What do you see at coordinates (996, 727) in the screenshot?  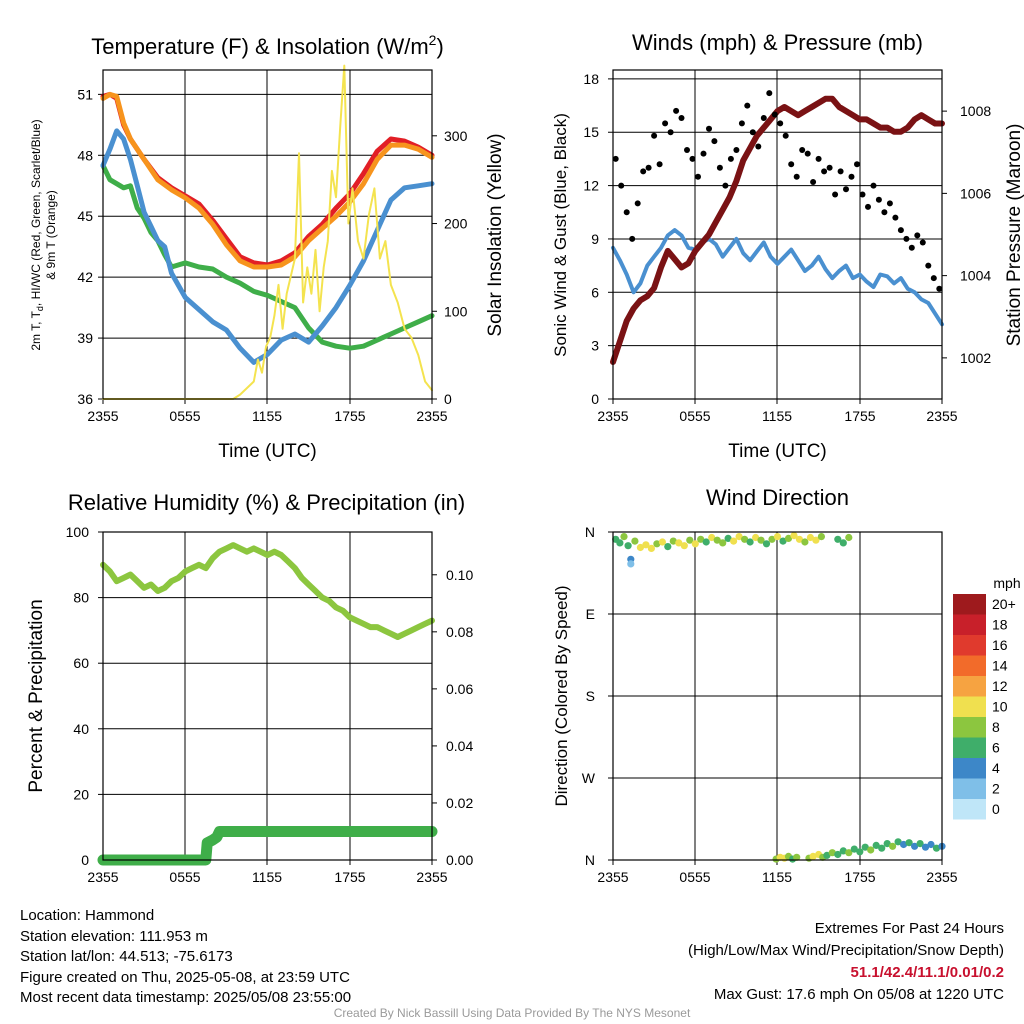 I see `legend-label: 8` at bounding box center [996, 727].